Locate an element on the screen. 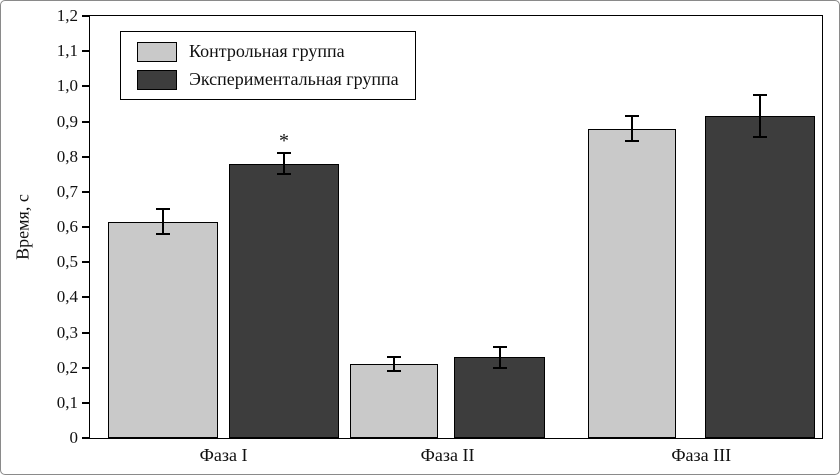  y-axis-ticks: 0 0,1 0,2 0,3 0,4 0,5 0,6 0,7 0,8 0,9 1,0 1,1 1,2 is located at coordinates (39, 226).